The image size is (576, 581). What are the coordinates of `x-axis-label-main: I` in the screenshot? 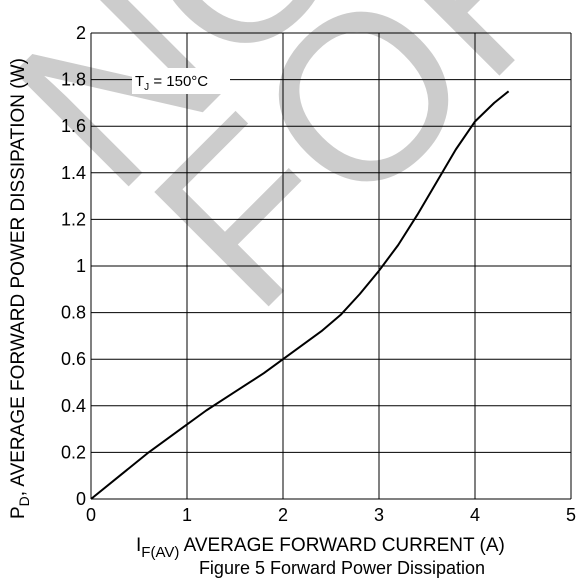 It's located at (138, 545).